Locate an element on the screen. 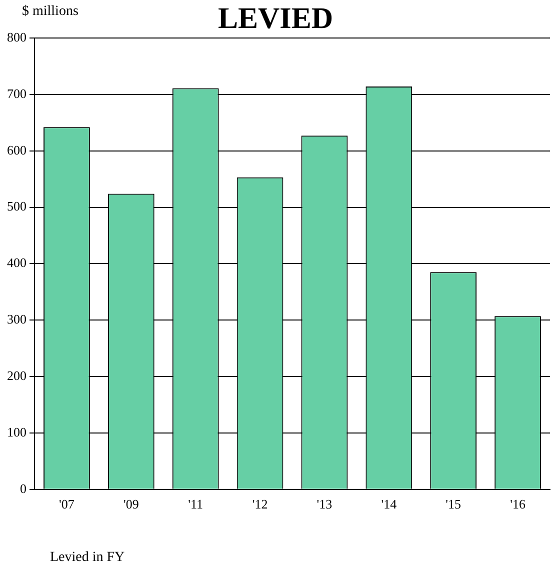 This screenshot has width=551, height=569. y-tick-label: 100 is located at coordinates (16, 432).